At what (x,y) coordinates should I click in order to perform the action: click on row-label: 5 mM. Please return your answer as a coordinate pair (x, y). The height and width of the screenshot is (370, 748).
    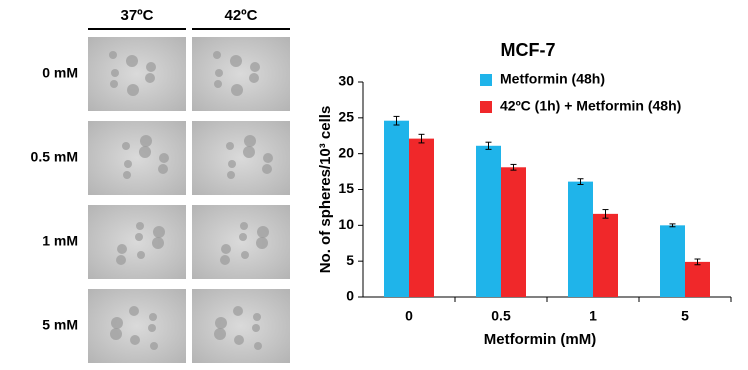
    Looking at the image, I should click on (60, 325).